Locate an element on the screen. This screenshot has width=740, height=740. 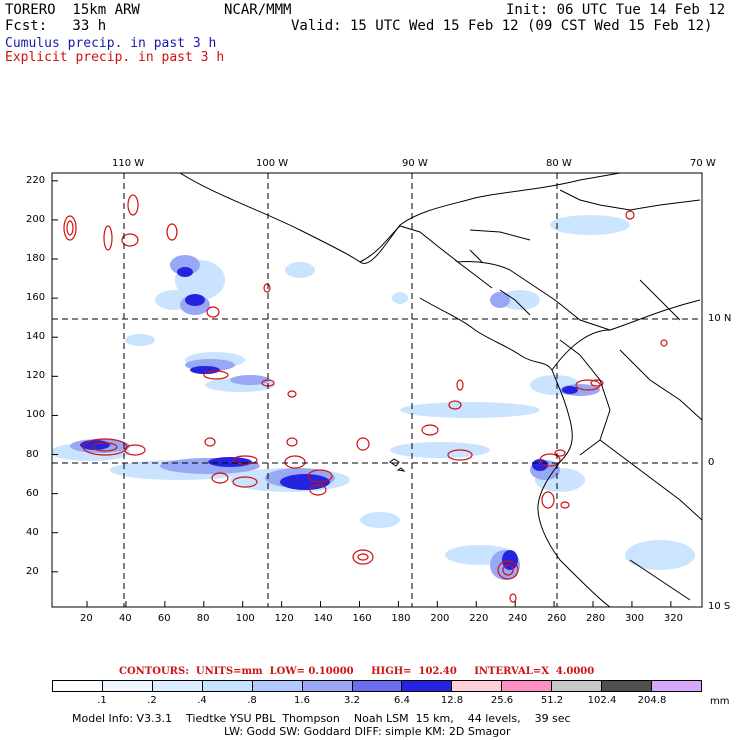
legend-label: 12.8 is located at coordinates (452, 700).